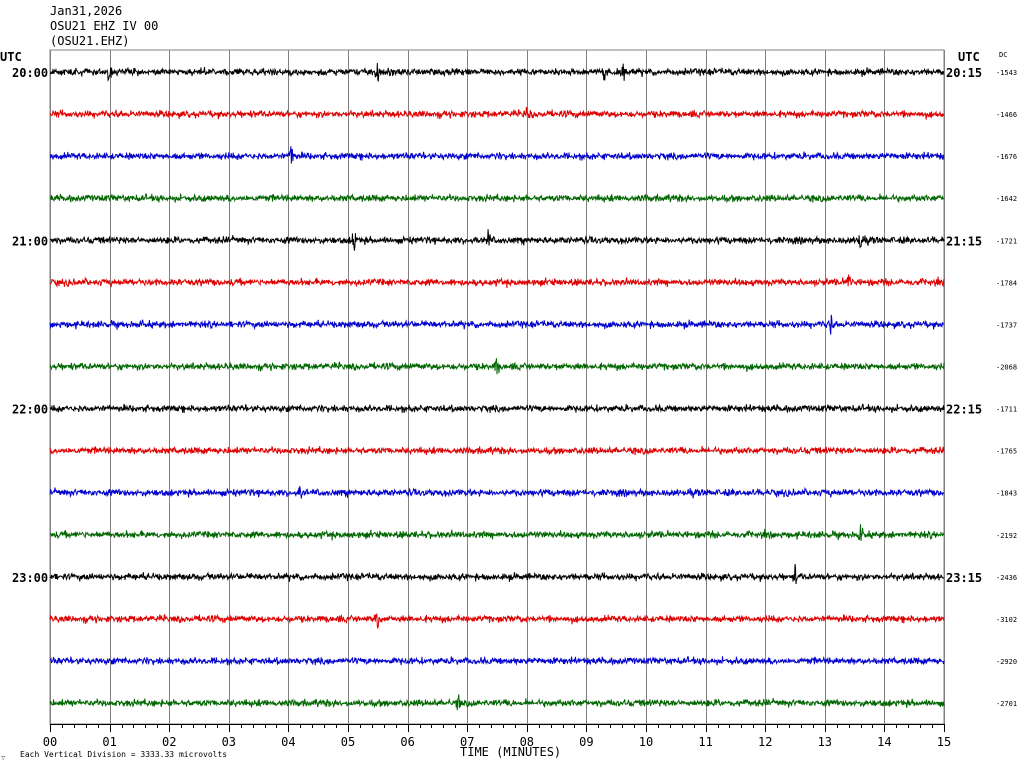 The width and height of the screenshot is (1024, 768). Describe the element at coordinates (1006, 157) in the screenshot. I see `dc-offset-label: -1676` at that location.